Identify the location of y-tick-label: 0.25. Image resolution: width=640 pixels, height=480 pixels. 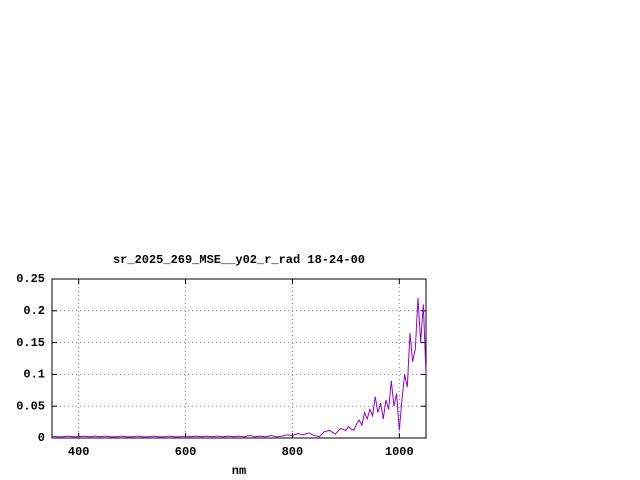
(30, 279).